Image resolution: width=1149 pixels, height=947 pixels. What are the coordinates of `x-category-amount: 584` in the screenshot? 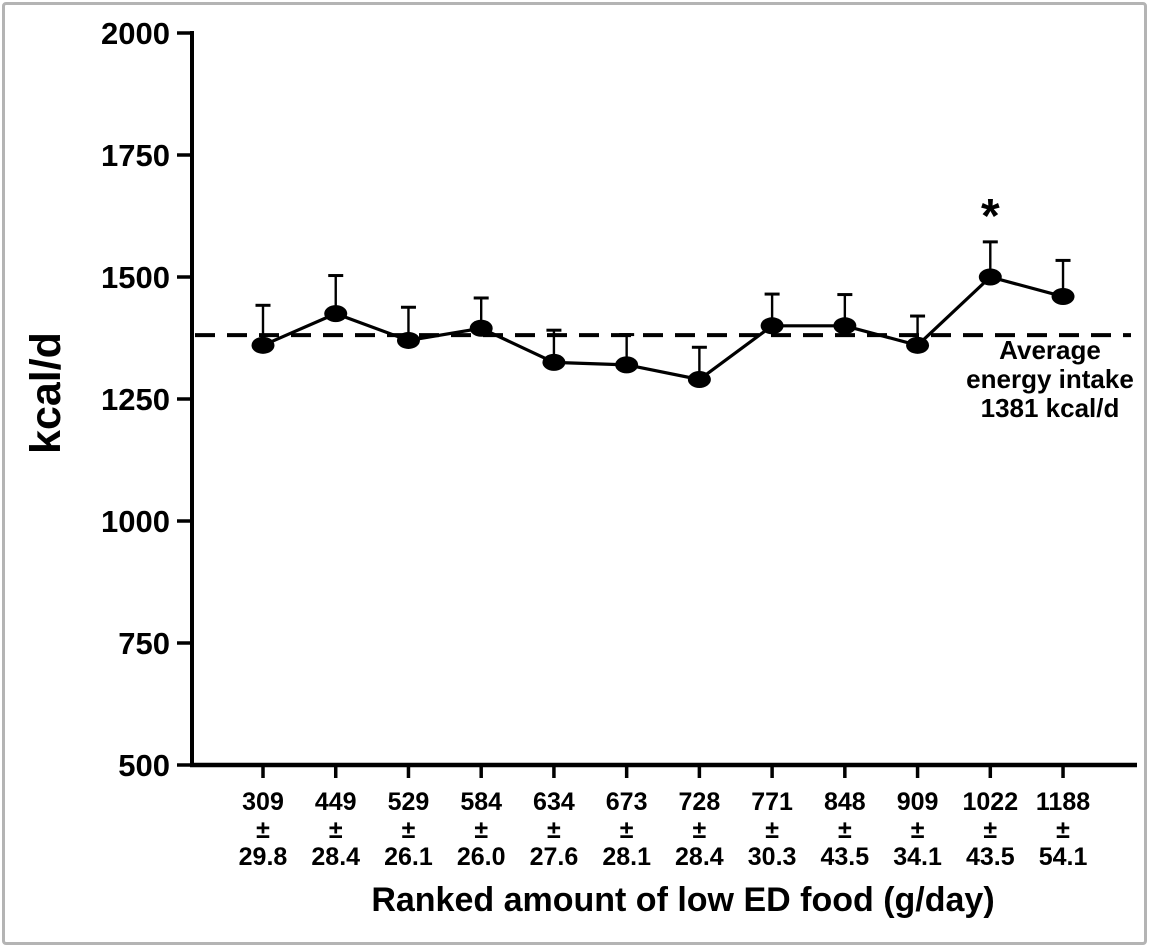 It's located at (481, 802).